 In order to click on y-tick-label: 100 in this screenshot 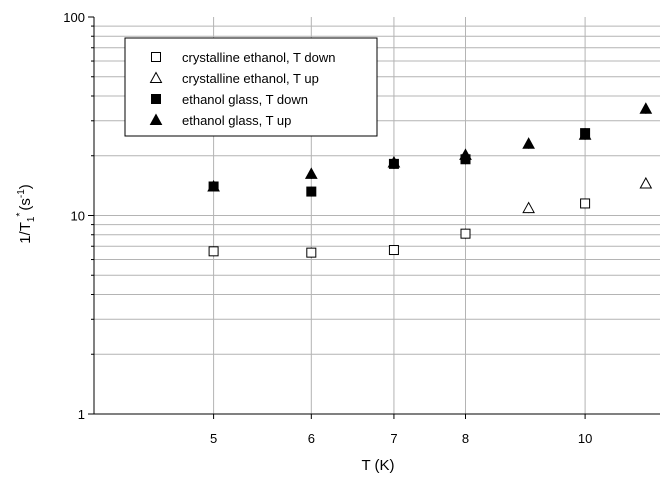, I will do `click(74, 17)`.